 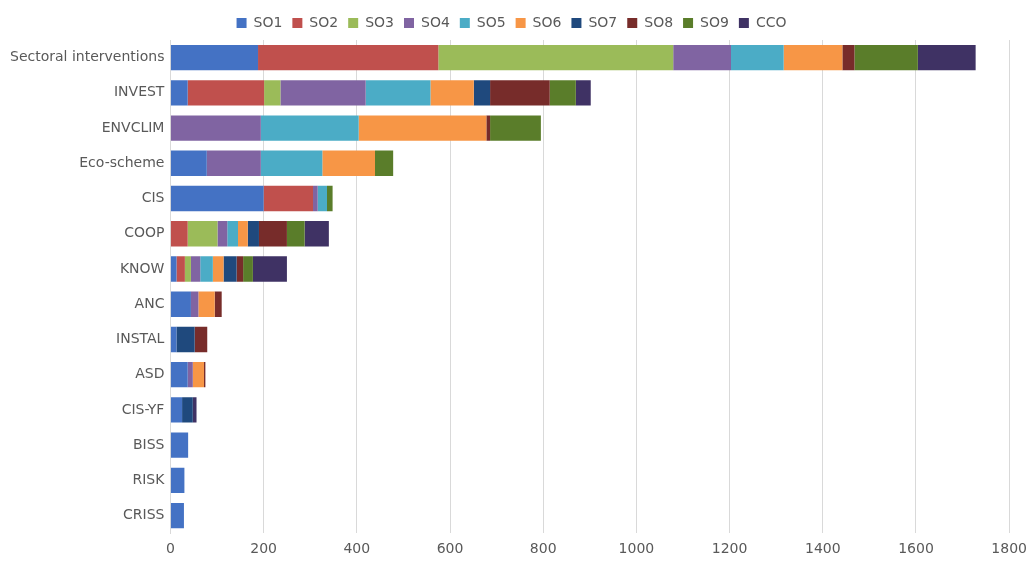 What do you see at coordinates (268, 21) in the screenshot?
I see `legend-label: SO1` at bounding box center [268, 21].